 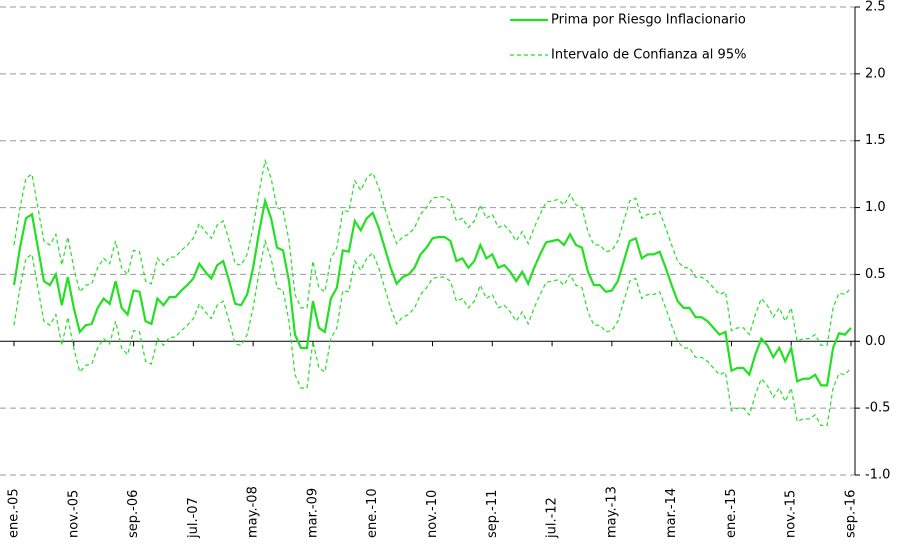 I want to click on x-tick-label: may.-13, so click(x=611, y=512).